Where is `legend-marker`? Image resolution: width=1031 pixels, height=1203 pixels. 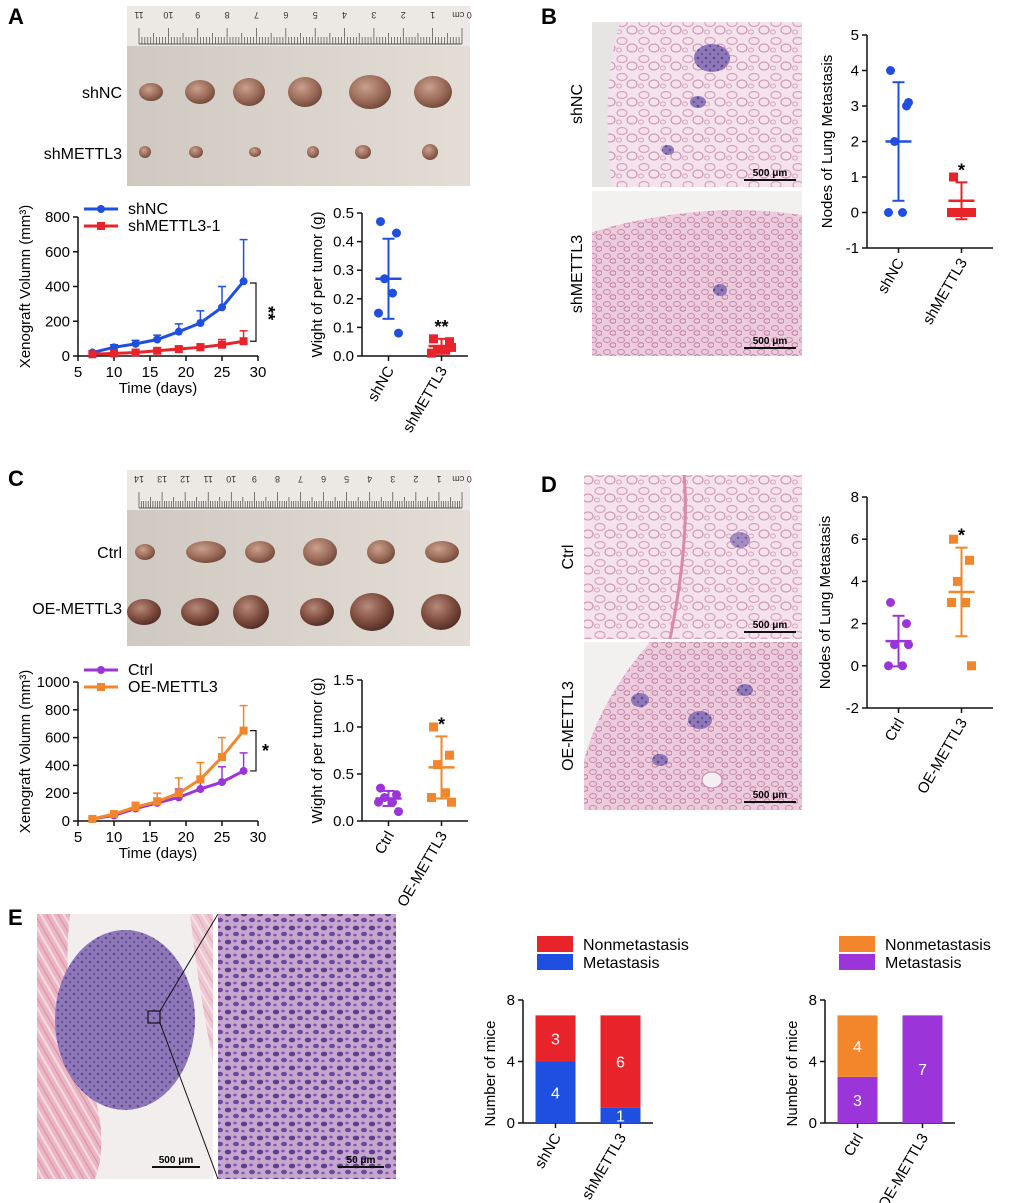 legend-marker is located at coordinates (101, 209).